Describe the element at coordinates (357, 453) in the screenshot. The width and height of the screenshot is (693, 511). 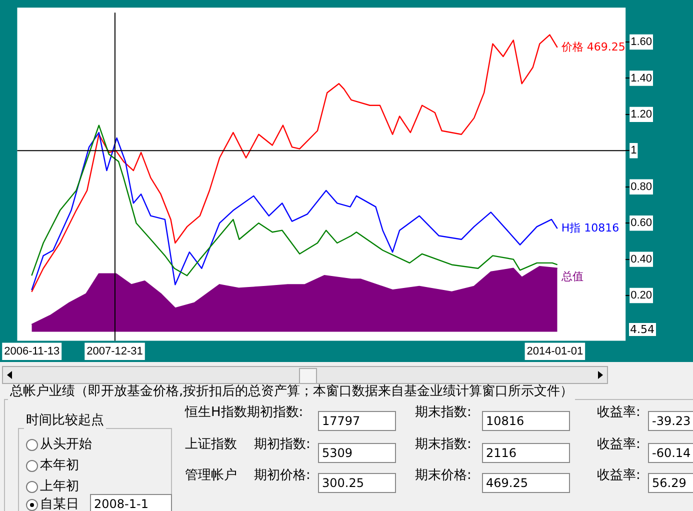
I see `text-field: 5309` at that location.